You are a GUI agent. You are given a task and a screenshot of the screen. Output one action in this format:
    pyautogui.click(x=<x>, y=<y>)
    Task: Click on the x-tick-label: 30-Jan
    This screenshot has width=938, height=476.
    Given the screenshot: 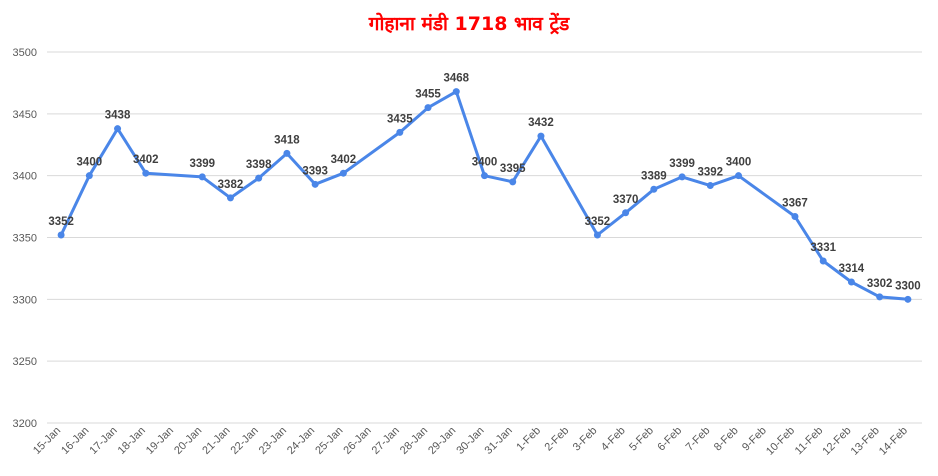 What is the action you would take?
    pyautogui.click(x=470, y=441)
    